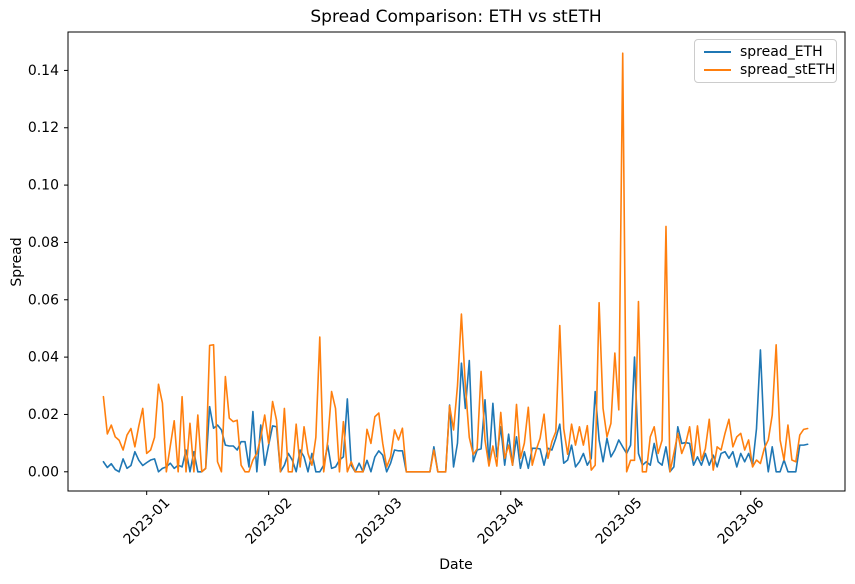 This screenshot has height=584, width=855. What do you see at coordinates (43, 472) in the screenshot?
I see `y-tick-label: 0.00` at bounding box center [43, 472].